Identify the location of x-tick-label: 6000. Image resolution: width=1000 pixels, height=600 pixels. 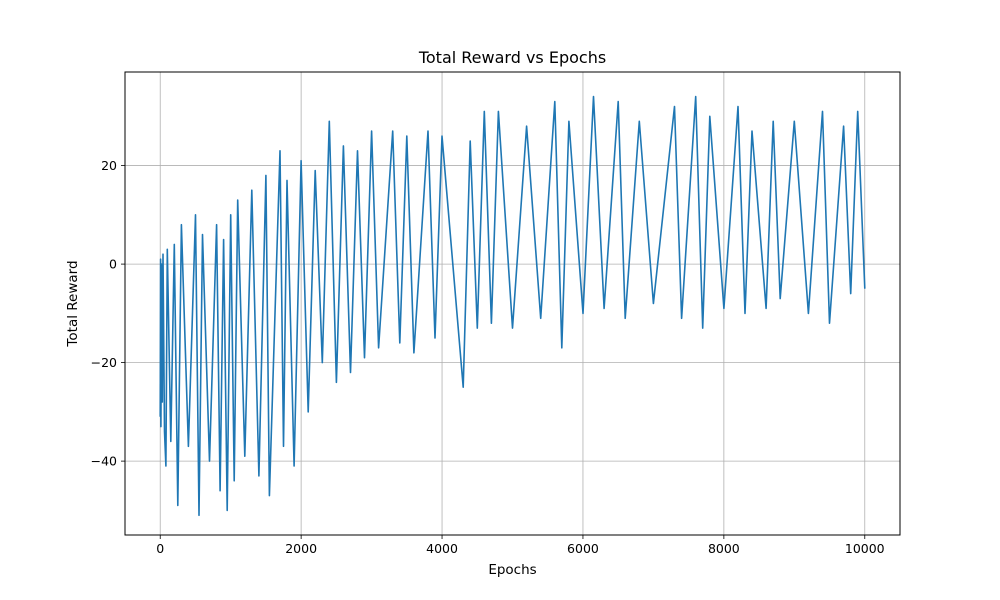
(583, 548).